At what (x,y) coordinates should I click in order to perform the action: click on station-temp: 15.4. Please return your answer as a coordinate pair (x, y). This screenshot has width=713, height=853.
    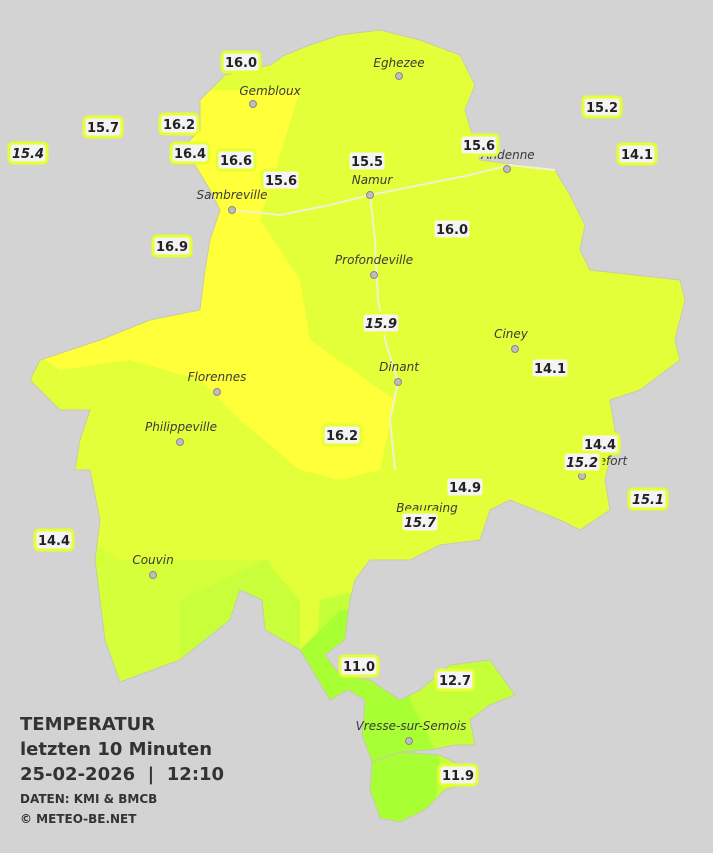
    Looking at the image, I should click on (28, 154).